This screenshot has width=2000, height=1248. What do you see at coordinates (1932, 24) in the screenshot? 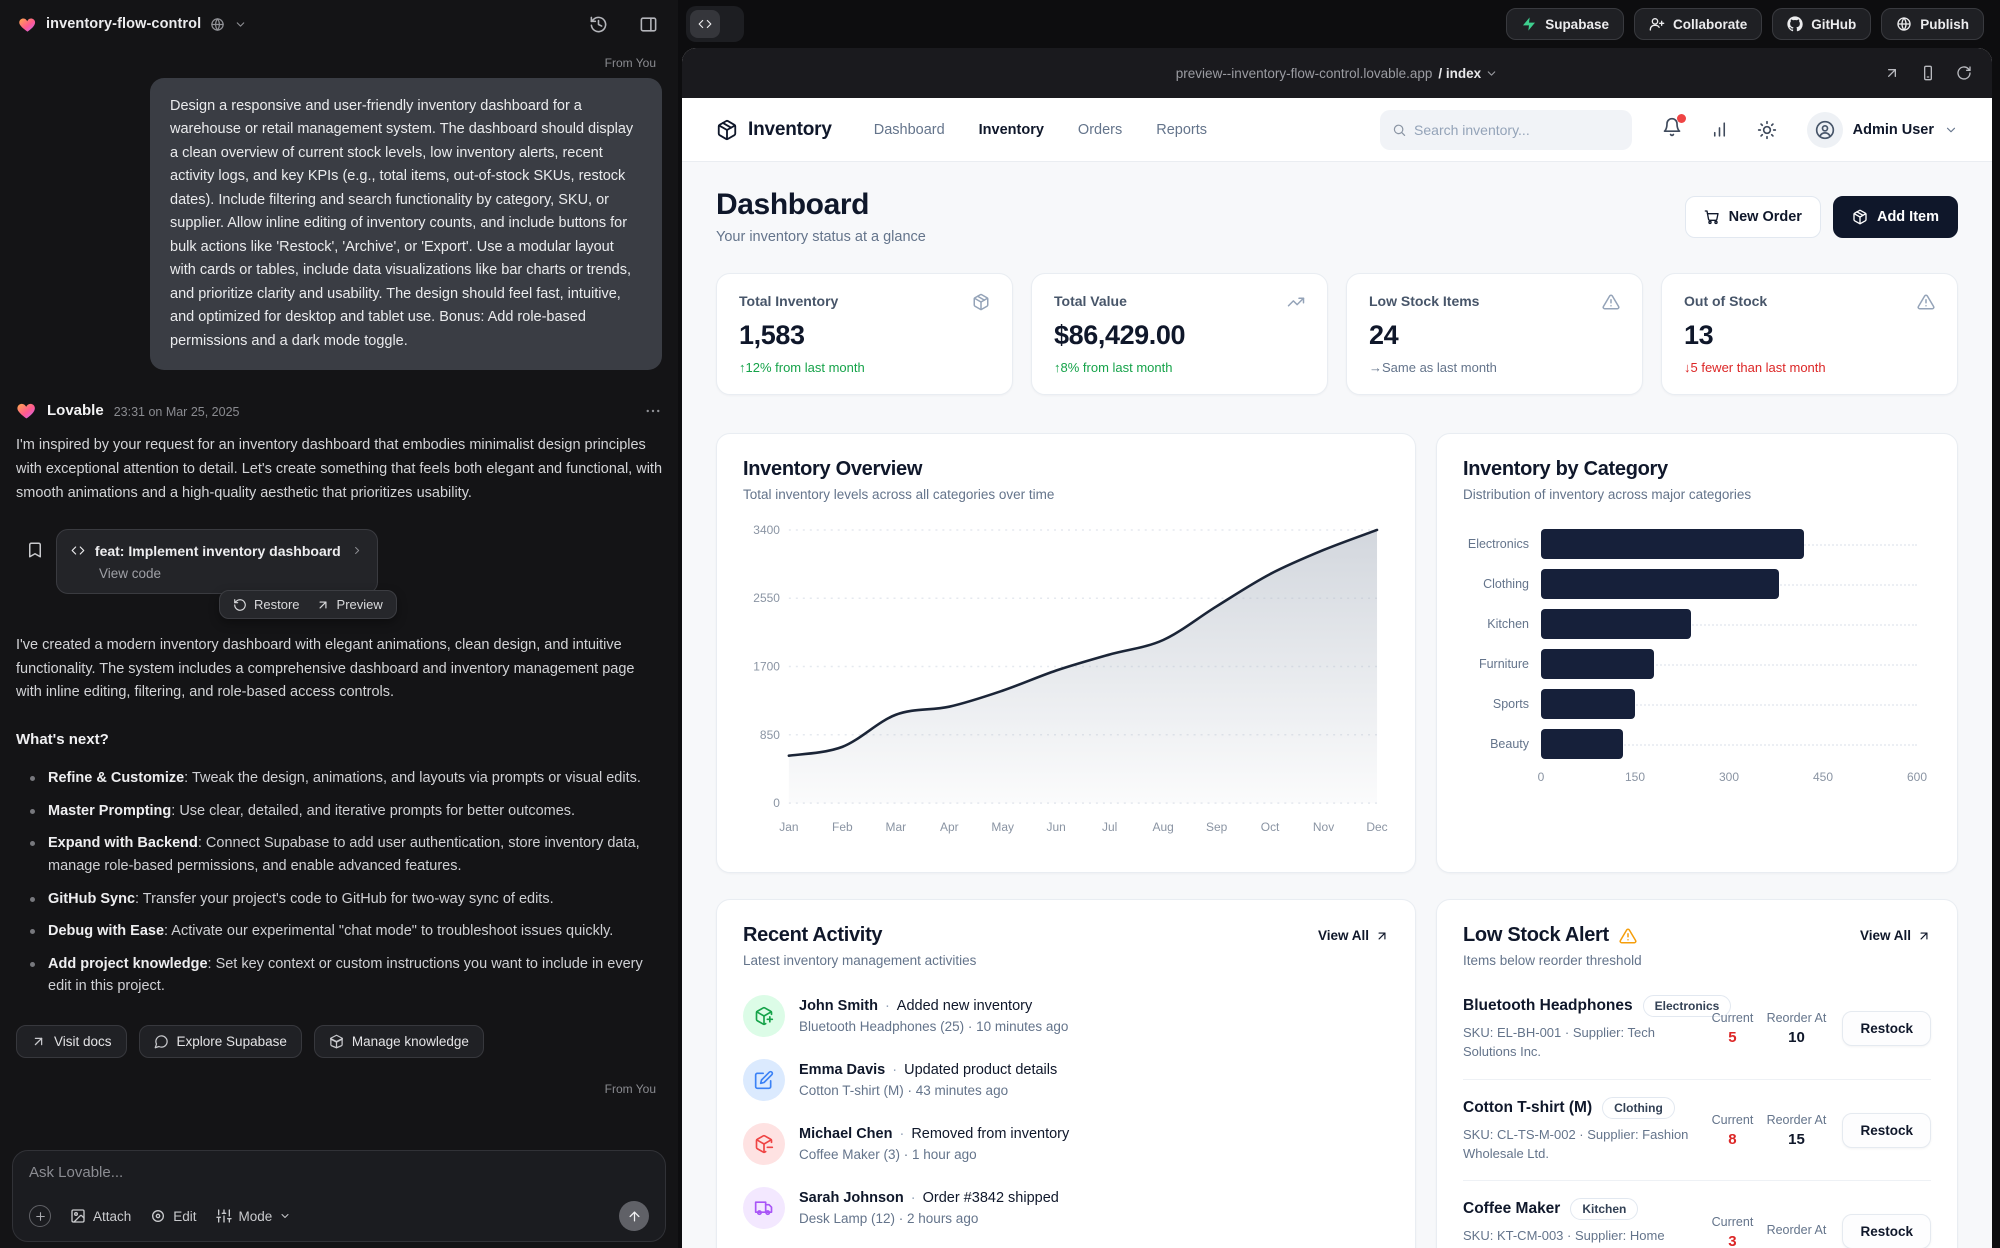
I see `publish-button: Publish` at bounding box center [1932, 24].